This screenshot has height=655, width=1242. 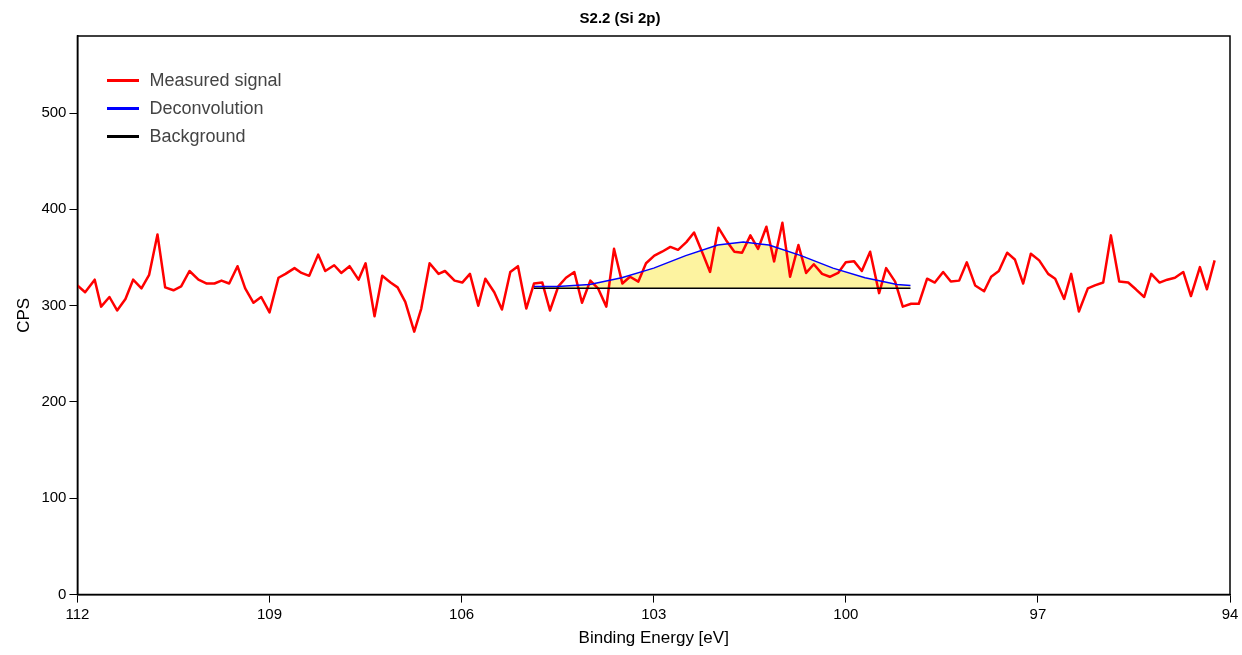 What do you see at coordinates (270, 613) in the screenshot?
I see `x-tick-label: 109` at bounding box center [270, 613].